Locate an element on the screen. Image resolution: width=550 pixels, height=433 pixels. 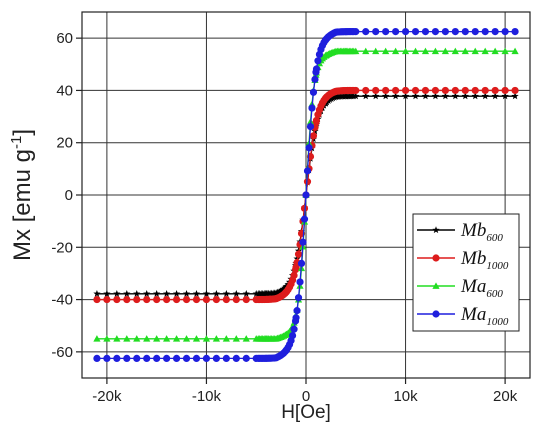
x-axis-title: H[Oe] is located at coordinates (306, 412).